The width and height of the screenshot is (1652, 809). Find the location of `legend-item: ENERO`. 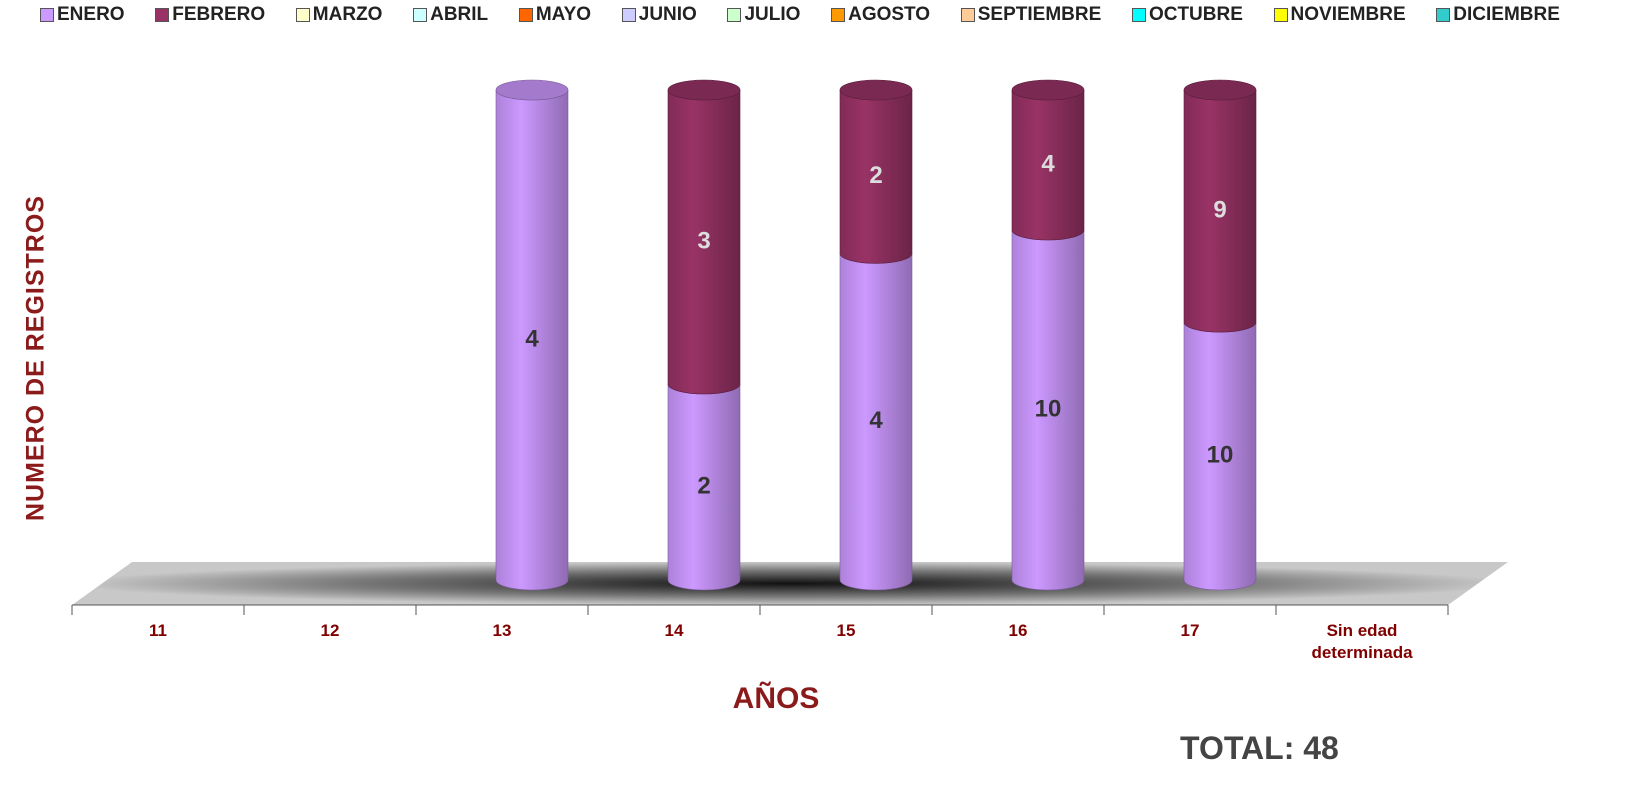

legend-item: ENERO is located at coordinates (82, 15).